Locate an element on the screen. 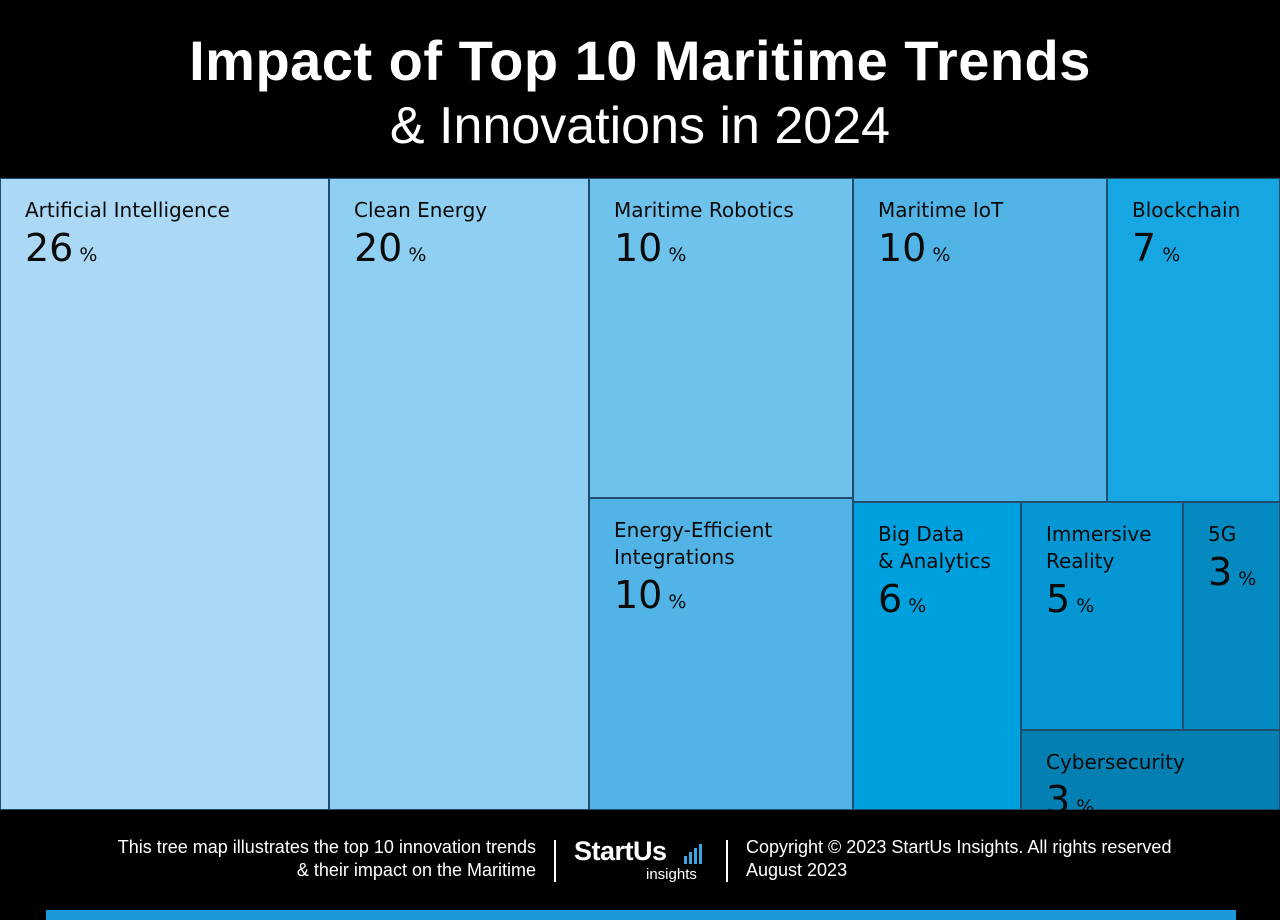 The width and height of the screenshot is (1280, 920). treemap-tile: Cybersecurity 3% is located at coordinates (1150, 775).